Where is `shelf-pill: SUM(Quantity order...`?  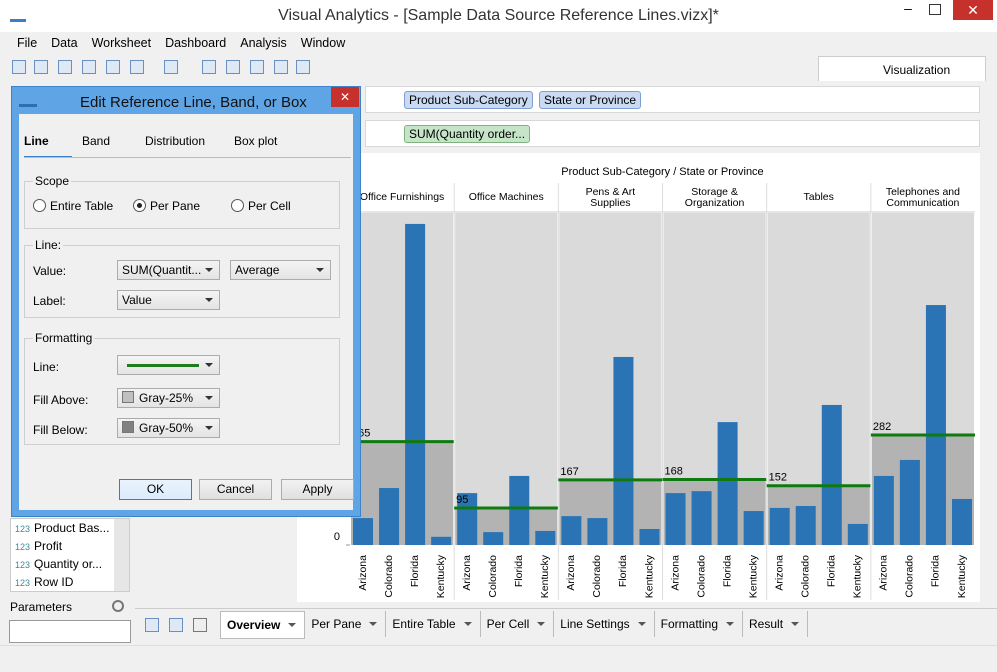
shelf-pill: SUM(Quantity order... is located at coordinates (467, 134).